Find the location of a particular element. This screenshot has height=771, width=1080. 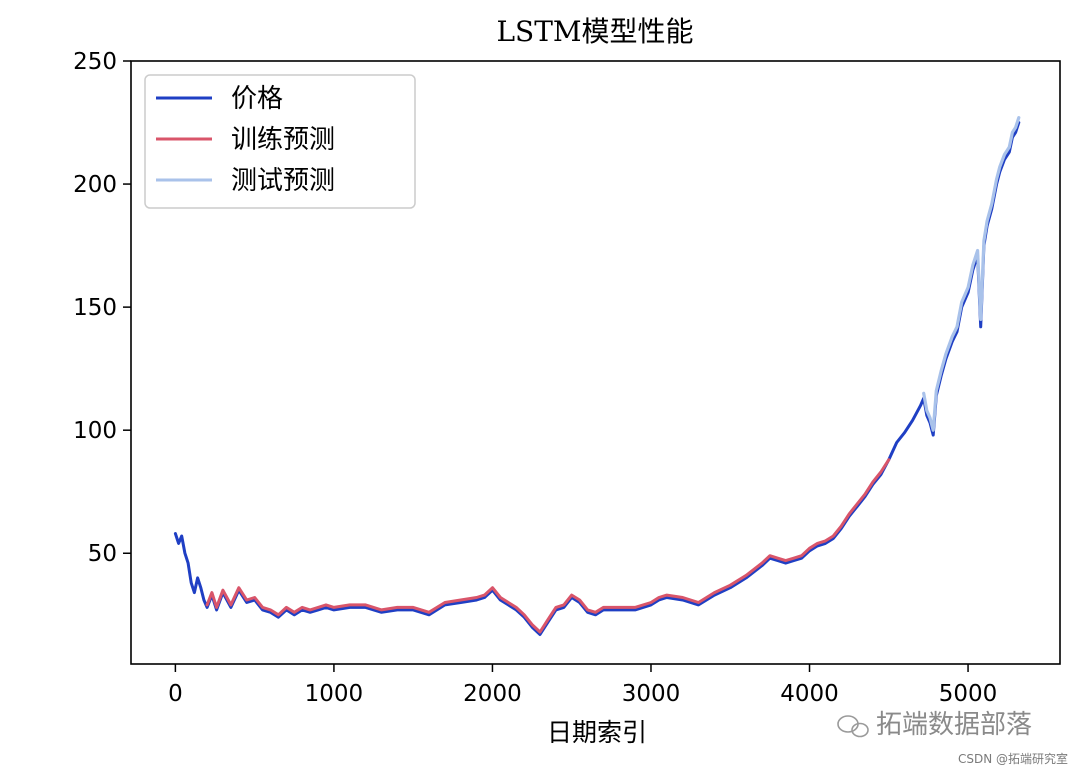

y-tick-label: 200 is located at coordinates (95, 185).